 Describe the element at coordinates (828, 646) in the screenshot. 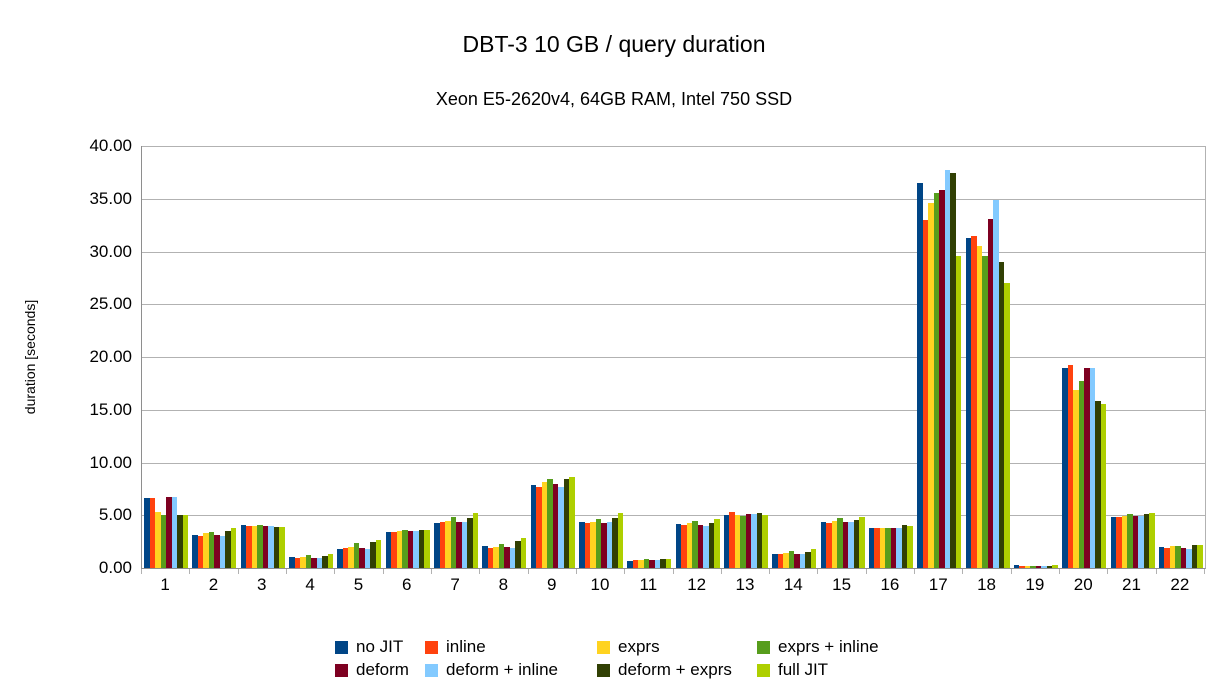

I see `legend-label: exprs + inline` at that location.